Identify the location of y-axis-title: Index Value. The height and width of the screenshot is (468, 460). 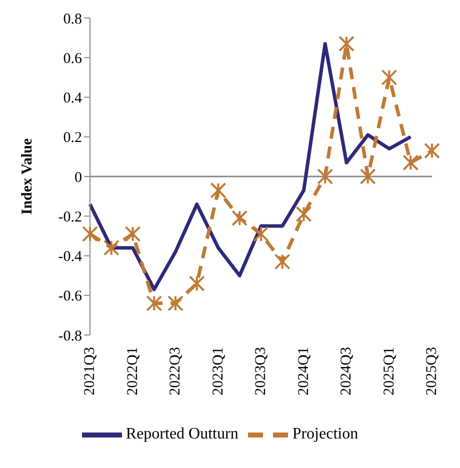
(27, 176).